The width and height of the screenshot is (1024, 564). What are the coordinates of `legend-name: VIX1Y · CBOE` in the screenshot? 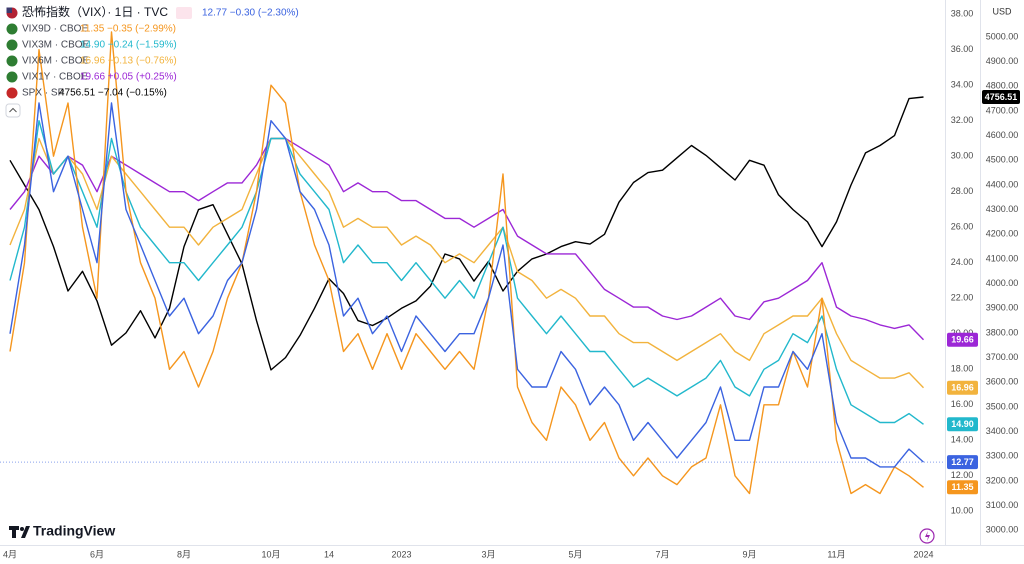 It's located at (55, 77).